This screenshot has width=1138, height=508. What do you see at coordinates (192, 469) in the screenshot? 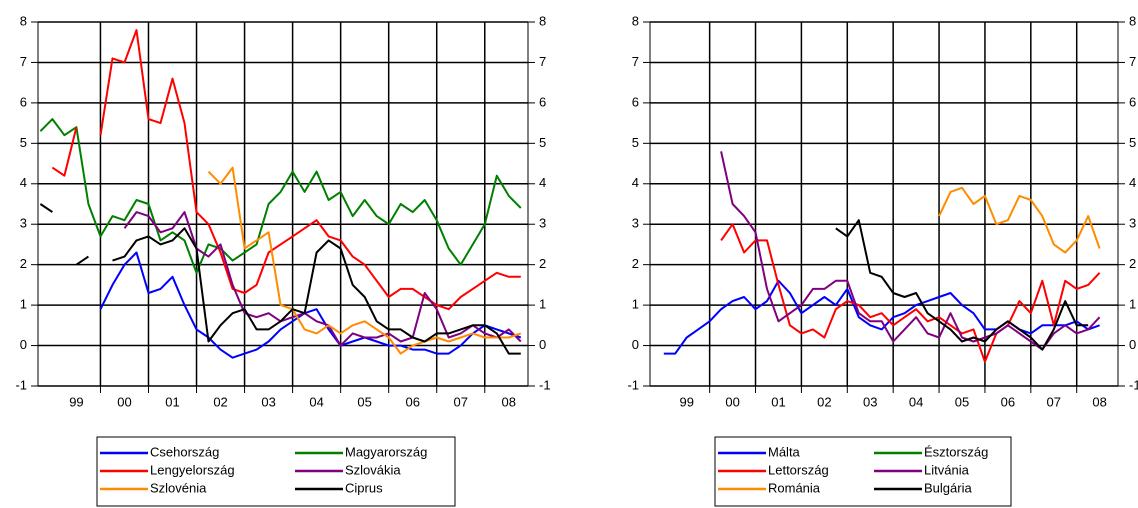
I see `legend-label: Lengyelország` at bounding box center [192, 469].